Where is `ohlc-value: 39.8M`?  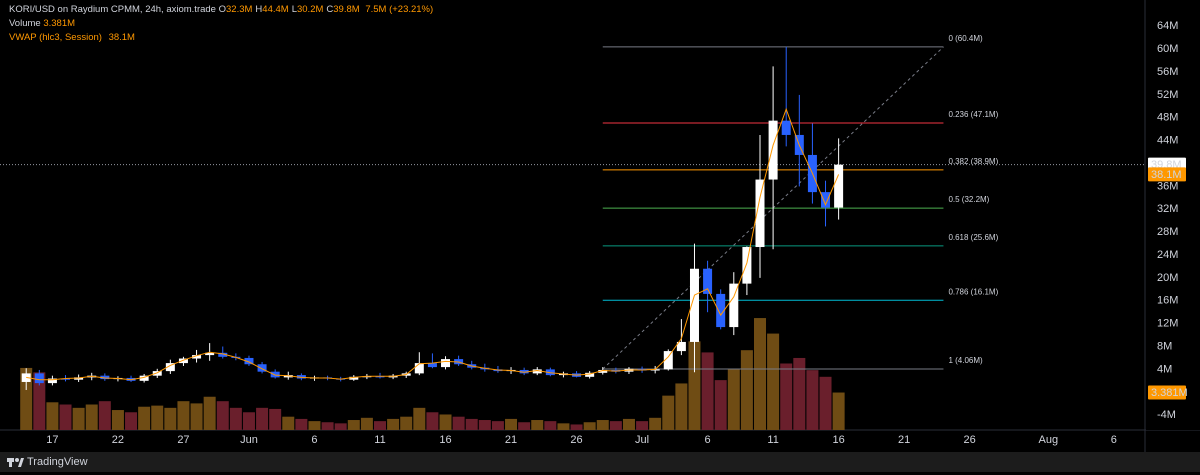 ohlc-value: 39.8M is located at coordinates (346, 9).